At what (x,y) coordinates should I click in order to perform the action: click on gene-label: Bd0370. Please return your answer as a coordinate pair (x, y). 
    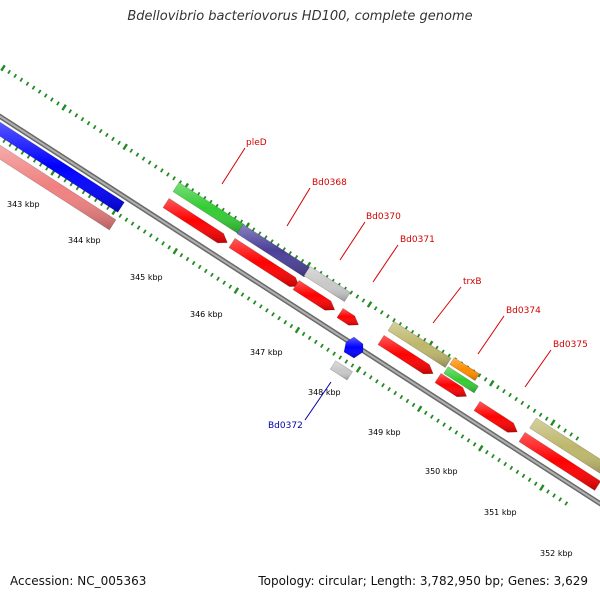
    Looking at the image, I should click on (383, 217).